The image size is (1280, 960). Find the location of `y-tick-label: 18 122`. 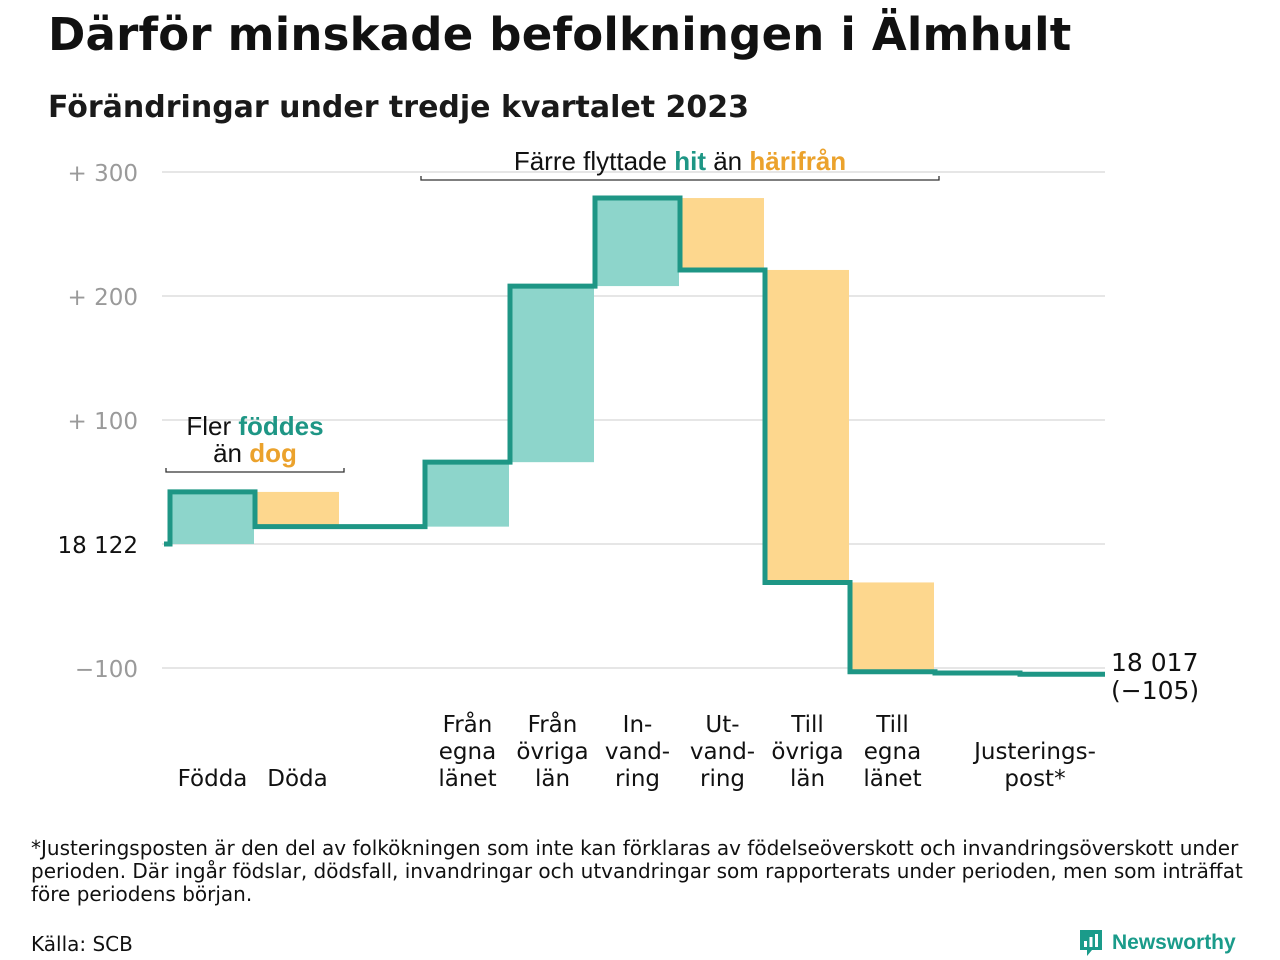

y-tick-label: 18 122 is located at coordinates (98, 546).